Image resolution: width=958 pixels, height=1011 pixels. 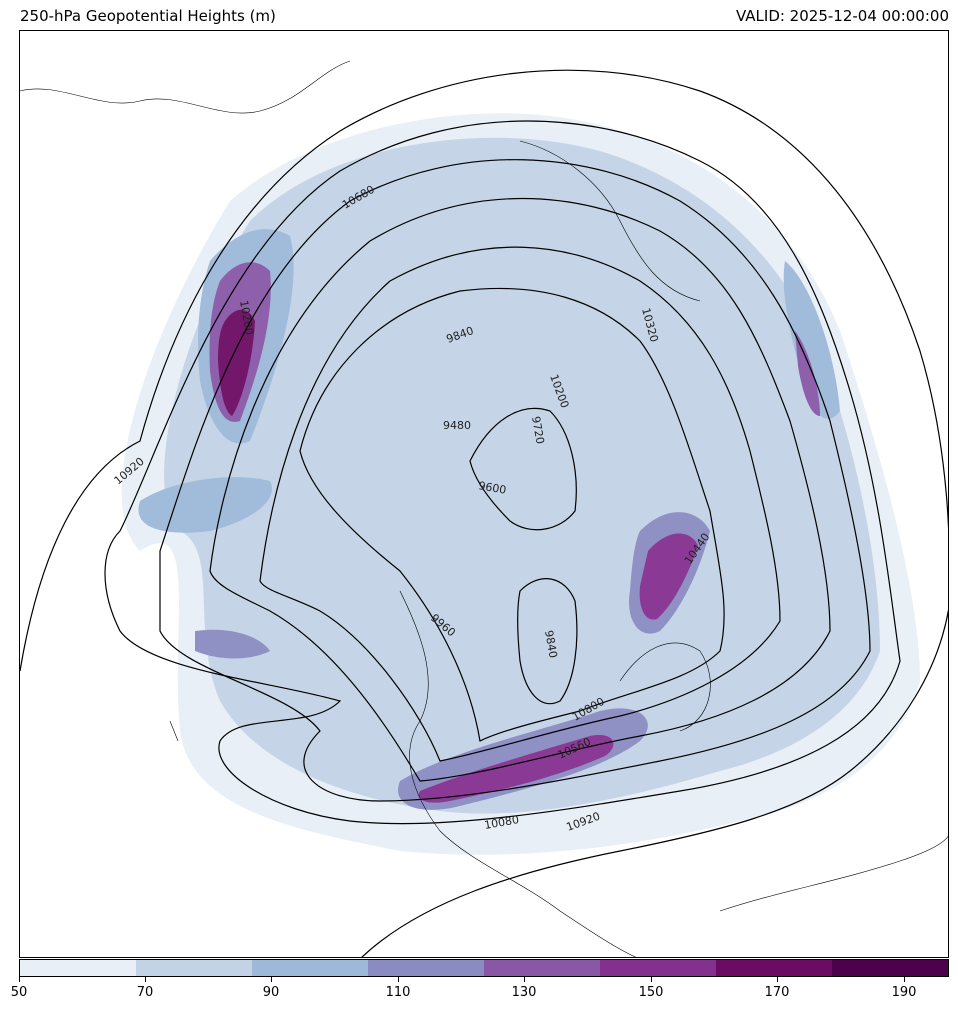 What do you see at coordinates (492, 488) in the screenshot?
I see `contour-label: 9600` at bounding box center [492, 488].